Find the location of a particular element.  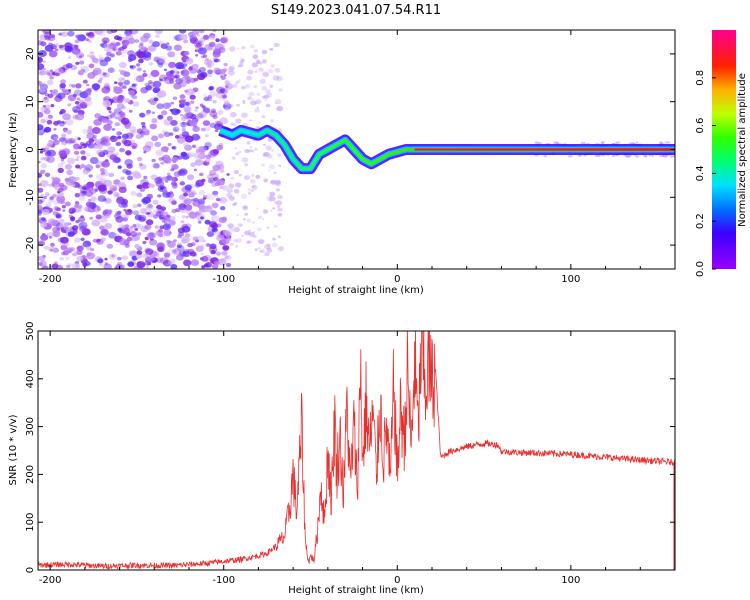

y-tick-label: 10 is located at coordinates (30, 101).